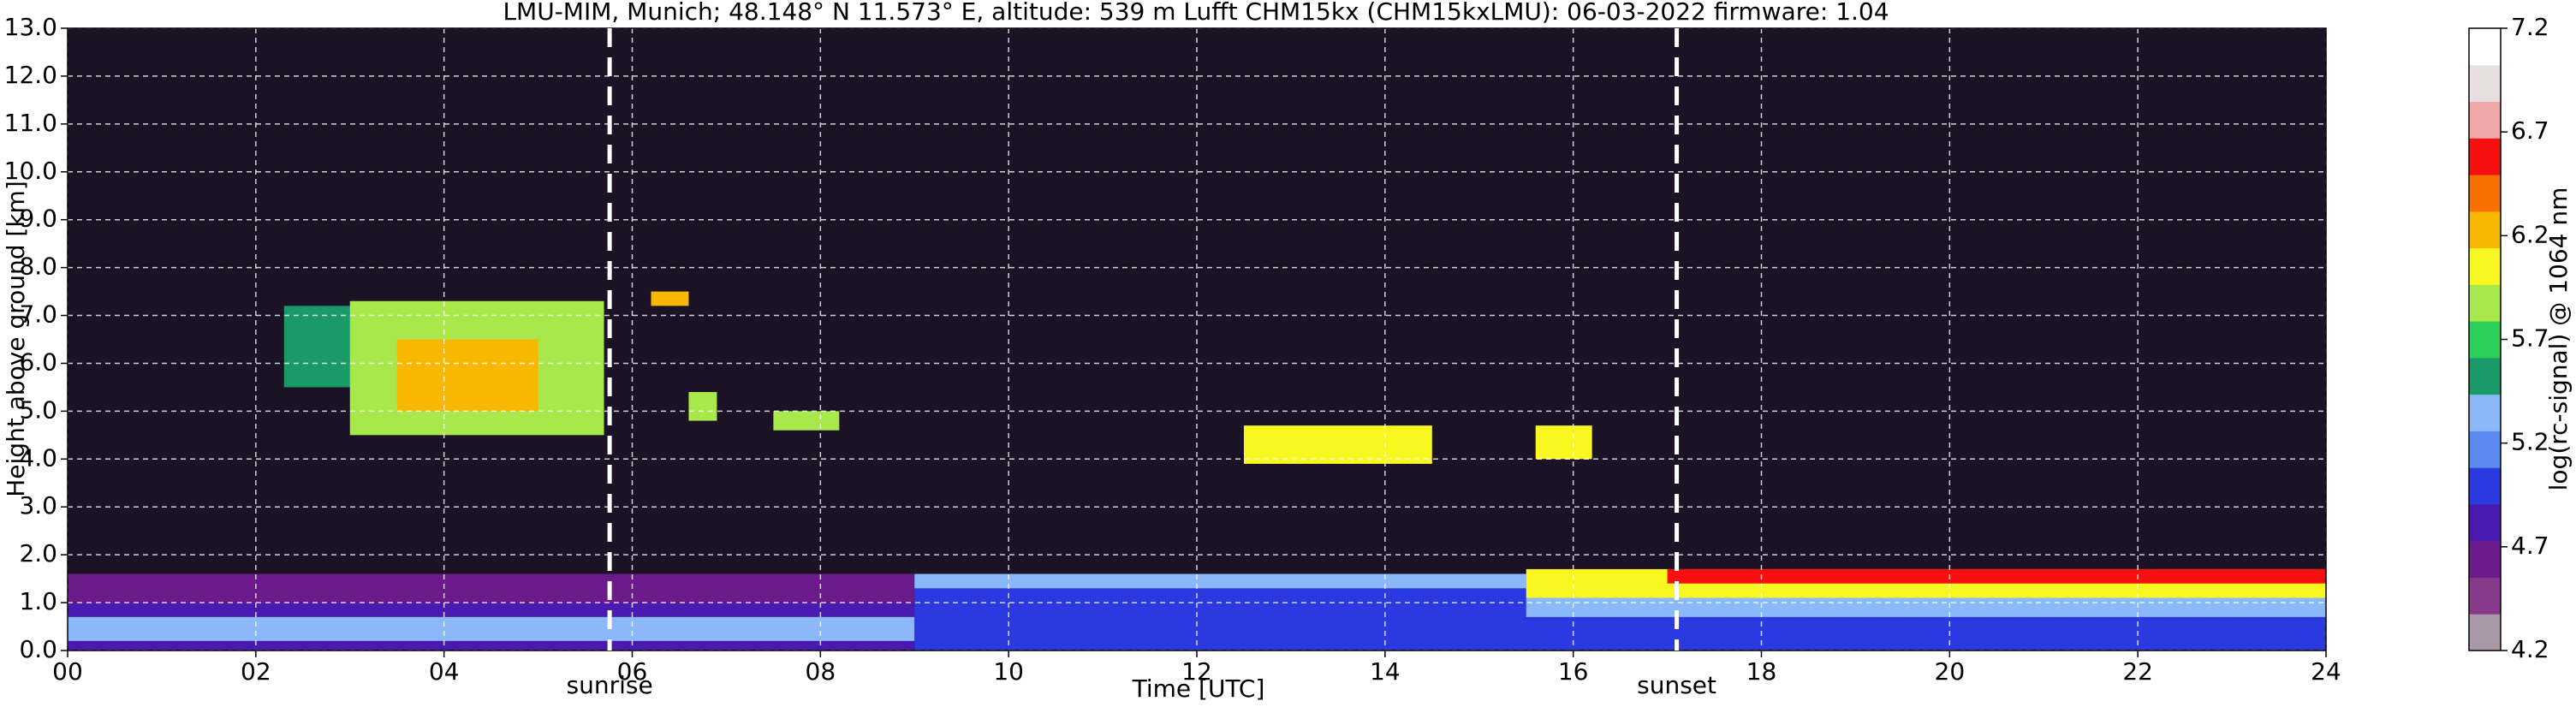 The height and width of the screenshot is (707, 2576). What do you see at coordinates (1762, 671) in the screenshot?
I see `x-tick-label: 18` at bounding box center [1762, 671].